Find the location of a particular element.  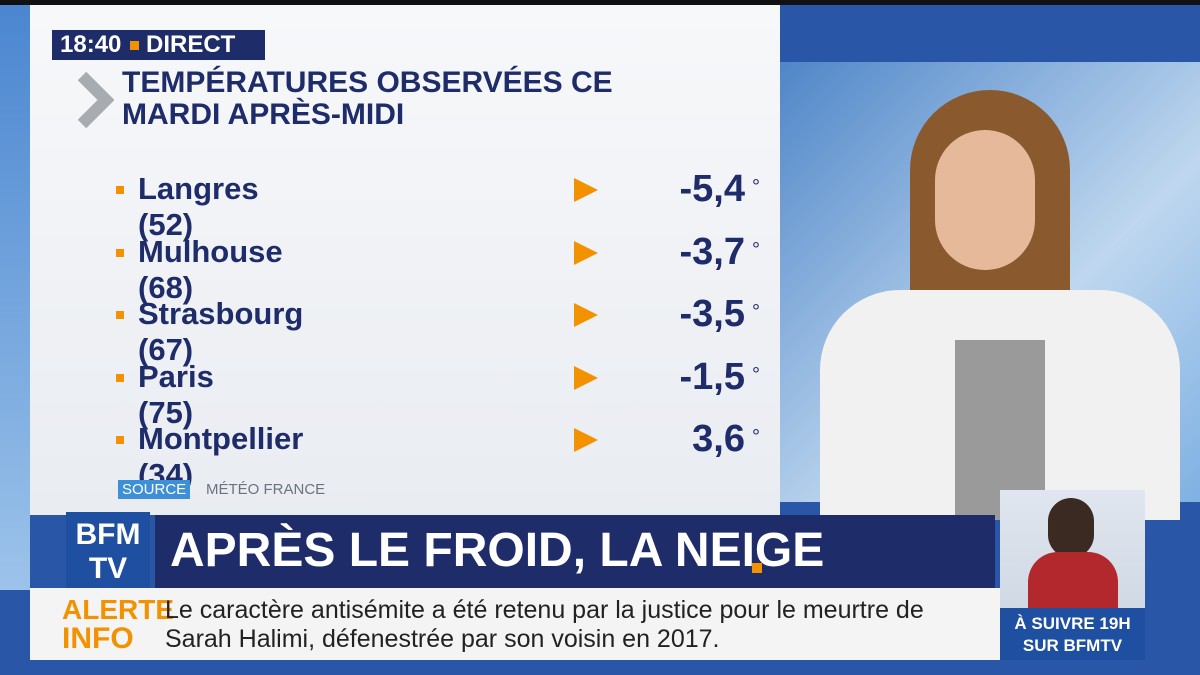

logo-bottom: TV is located at coordinates (108, 568).